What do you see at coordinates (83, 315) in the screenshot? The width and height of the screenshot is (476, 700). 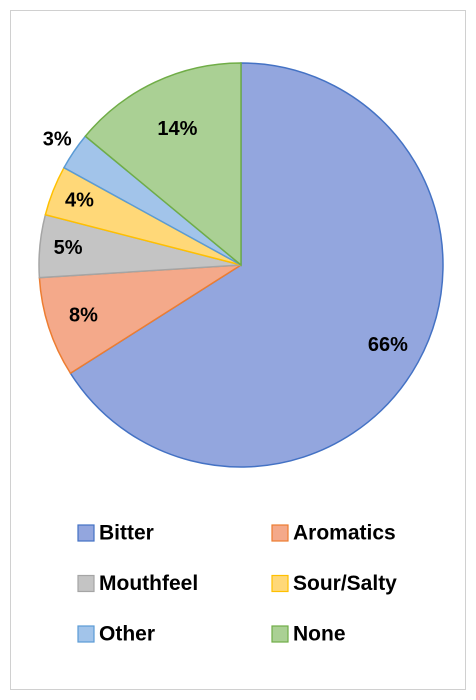 I see `value-label: 8%` at bounding box center [83, 315].